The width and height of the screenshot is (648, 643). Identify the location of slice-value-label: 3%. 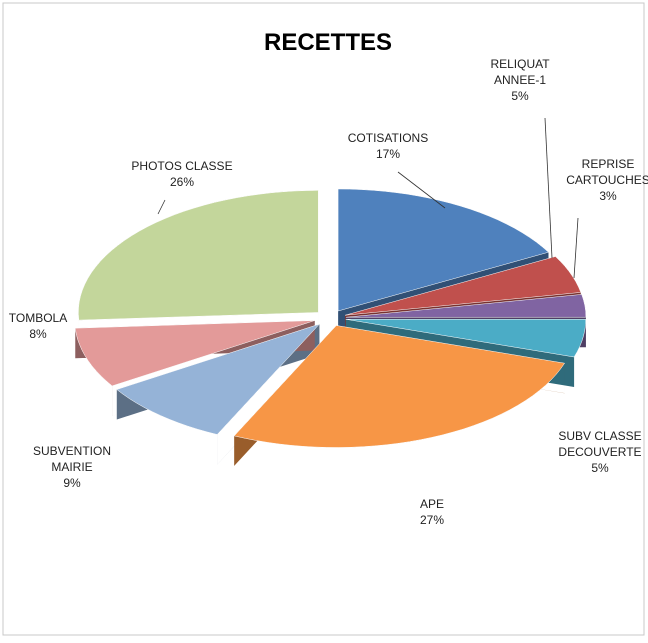
(608, 196).